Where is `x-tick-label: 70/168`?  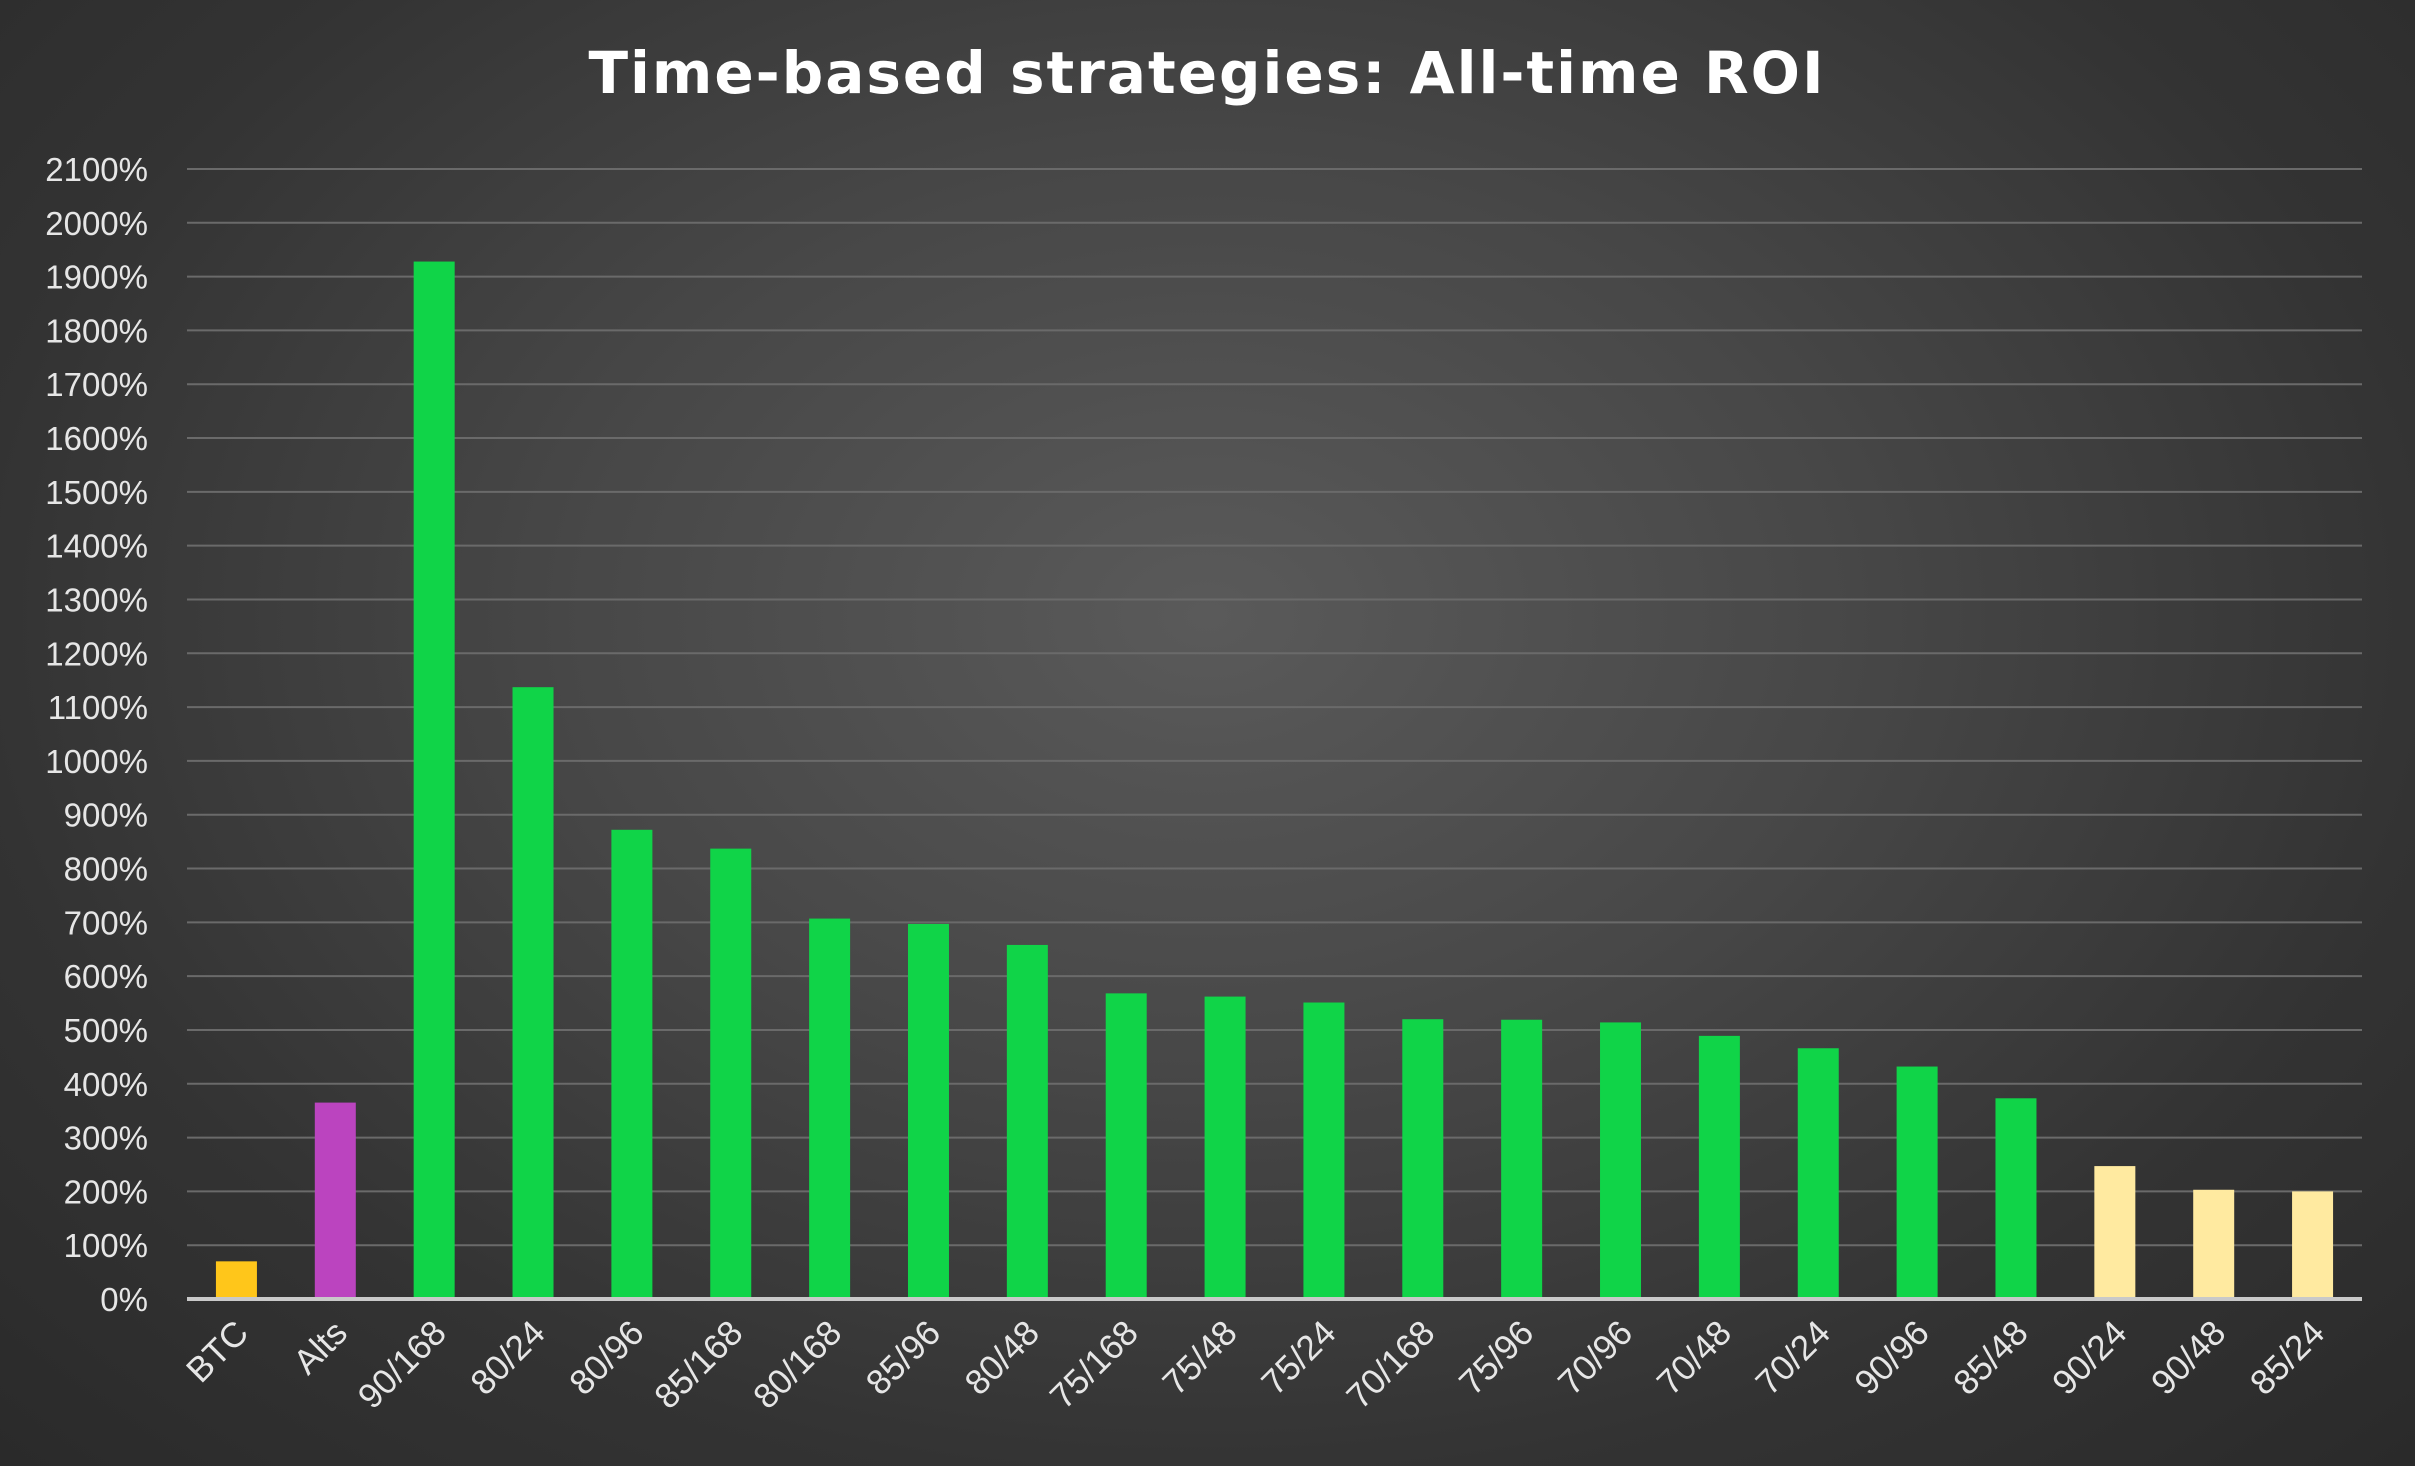
x-tick-label: 70/168 is located at coordinates (1390, 1364).